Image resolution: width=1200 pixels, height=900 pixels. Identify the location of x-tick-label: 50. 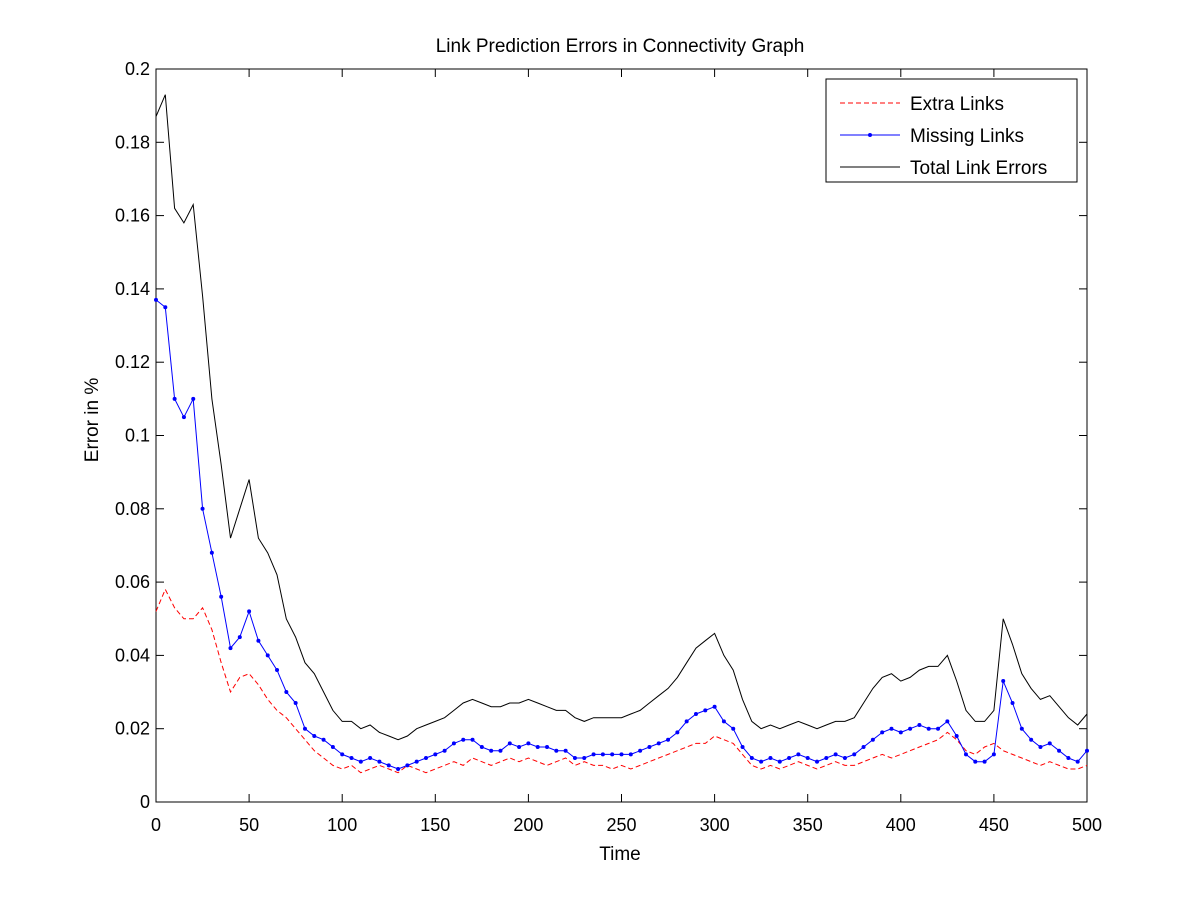
(249, 825).